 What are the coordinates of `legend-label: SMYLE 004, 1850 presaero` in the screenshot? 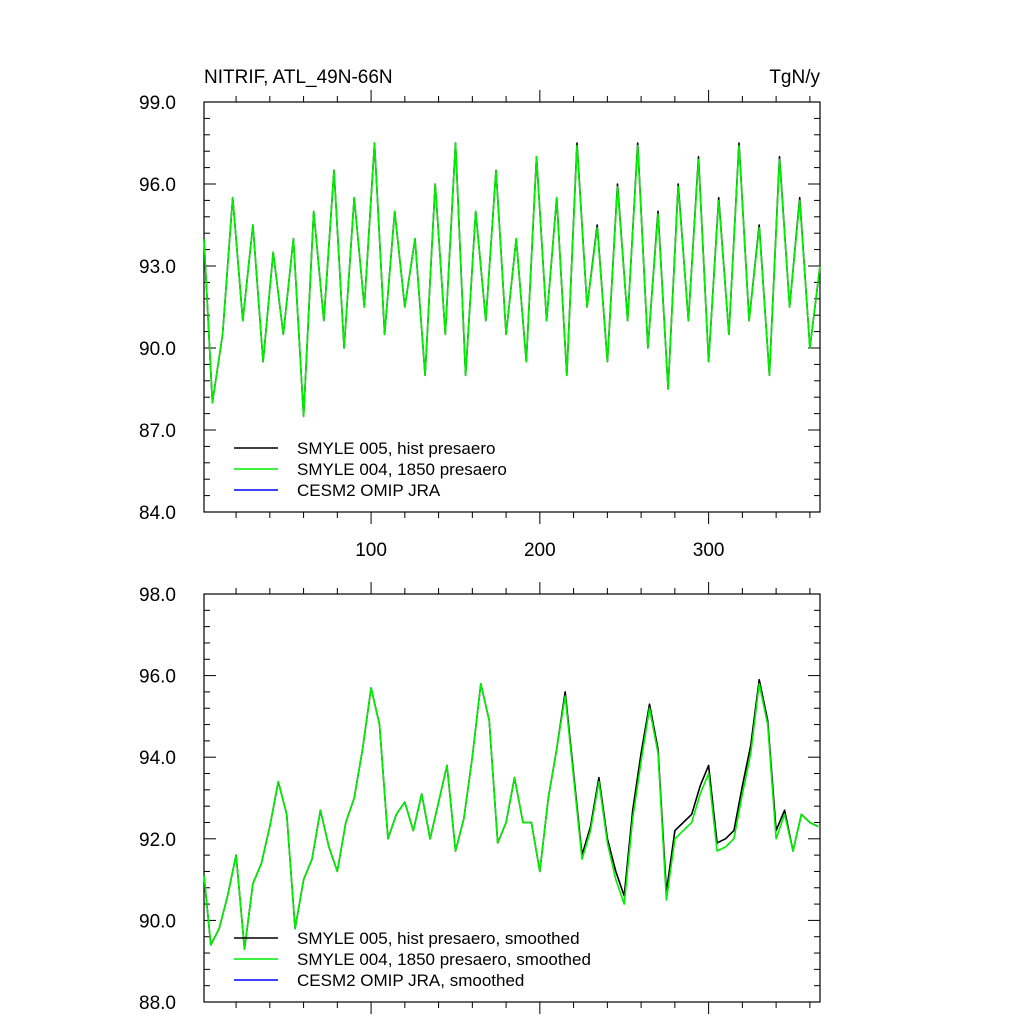 It's located at (402, 469).